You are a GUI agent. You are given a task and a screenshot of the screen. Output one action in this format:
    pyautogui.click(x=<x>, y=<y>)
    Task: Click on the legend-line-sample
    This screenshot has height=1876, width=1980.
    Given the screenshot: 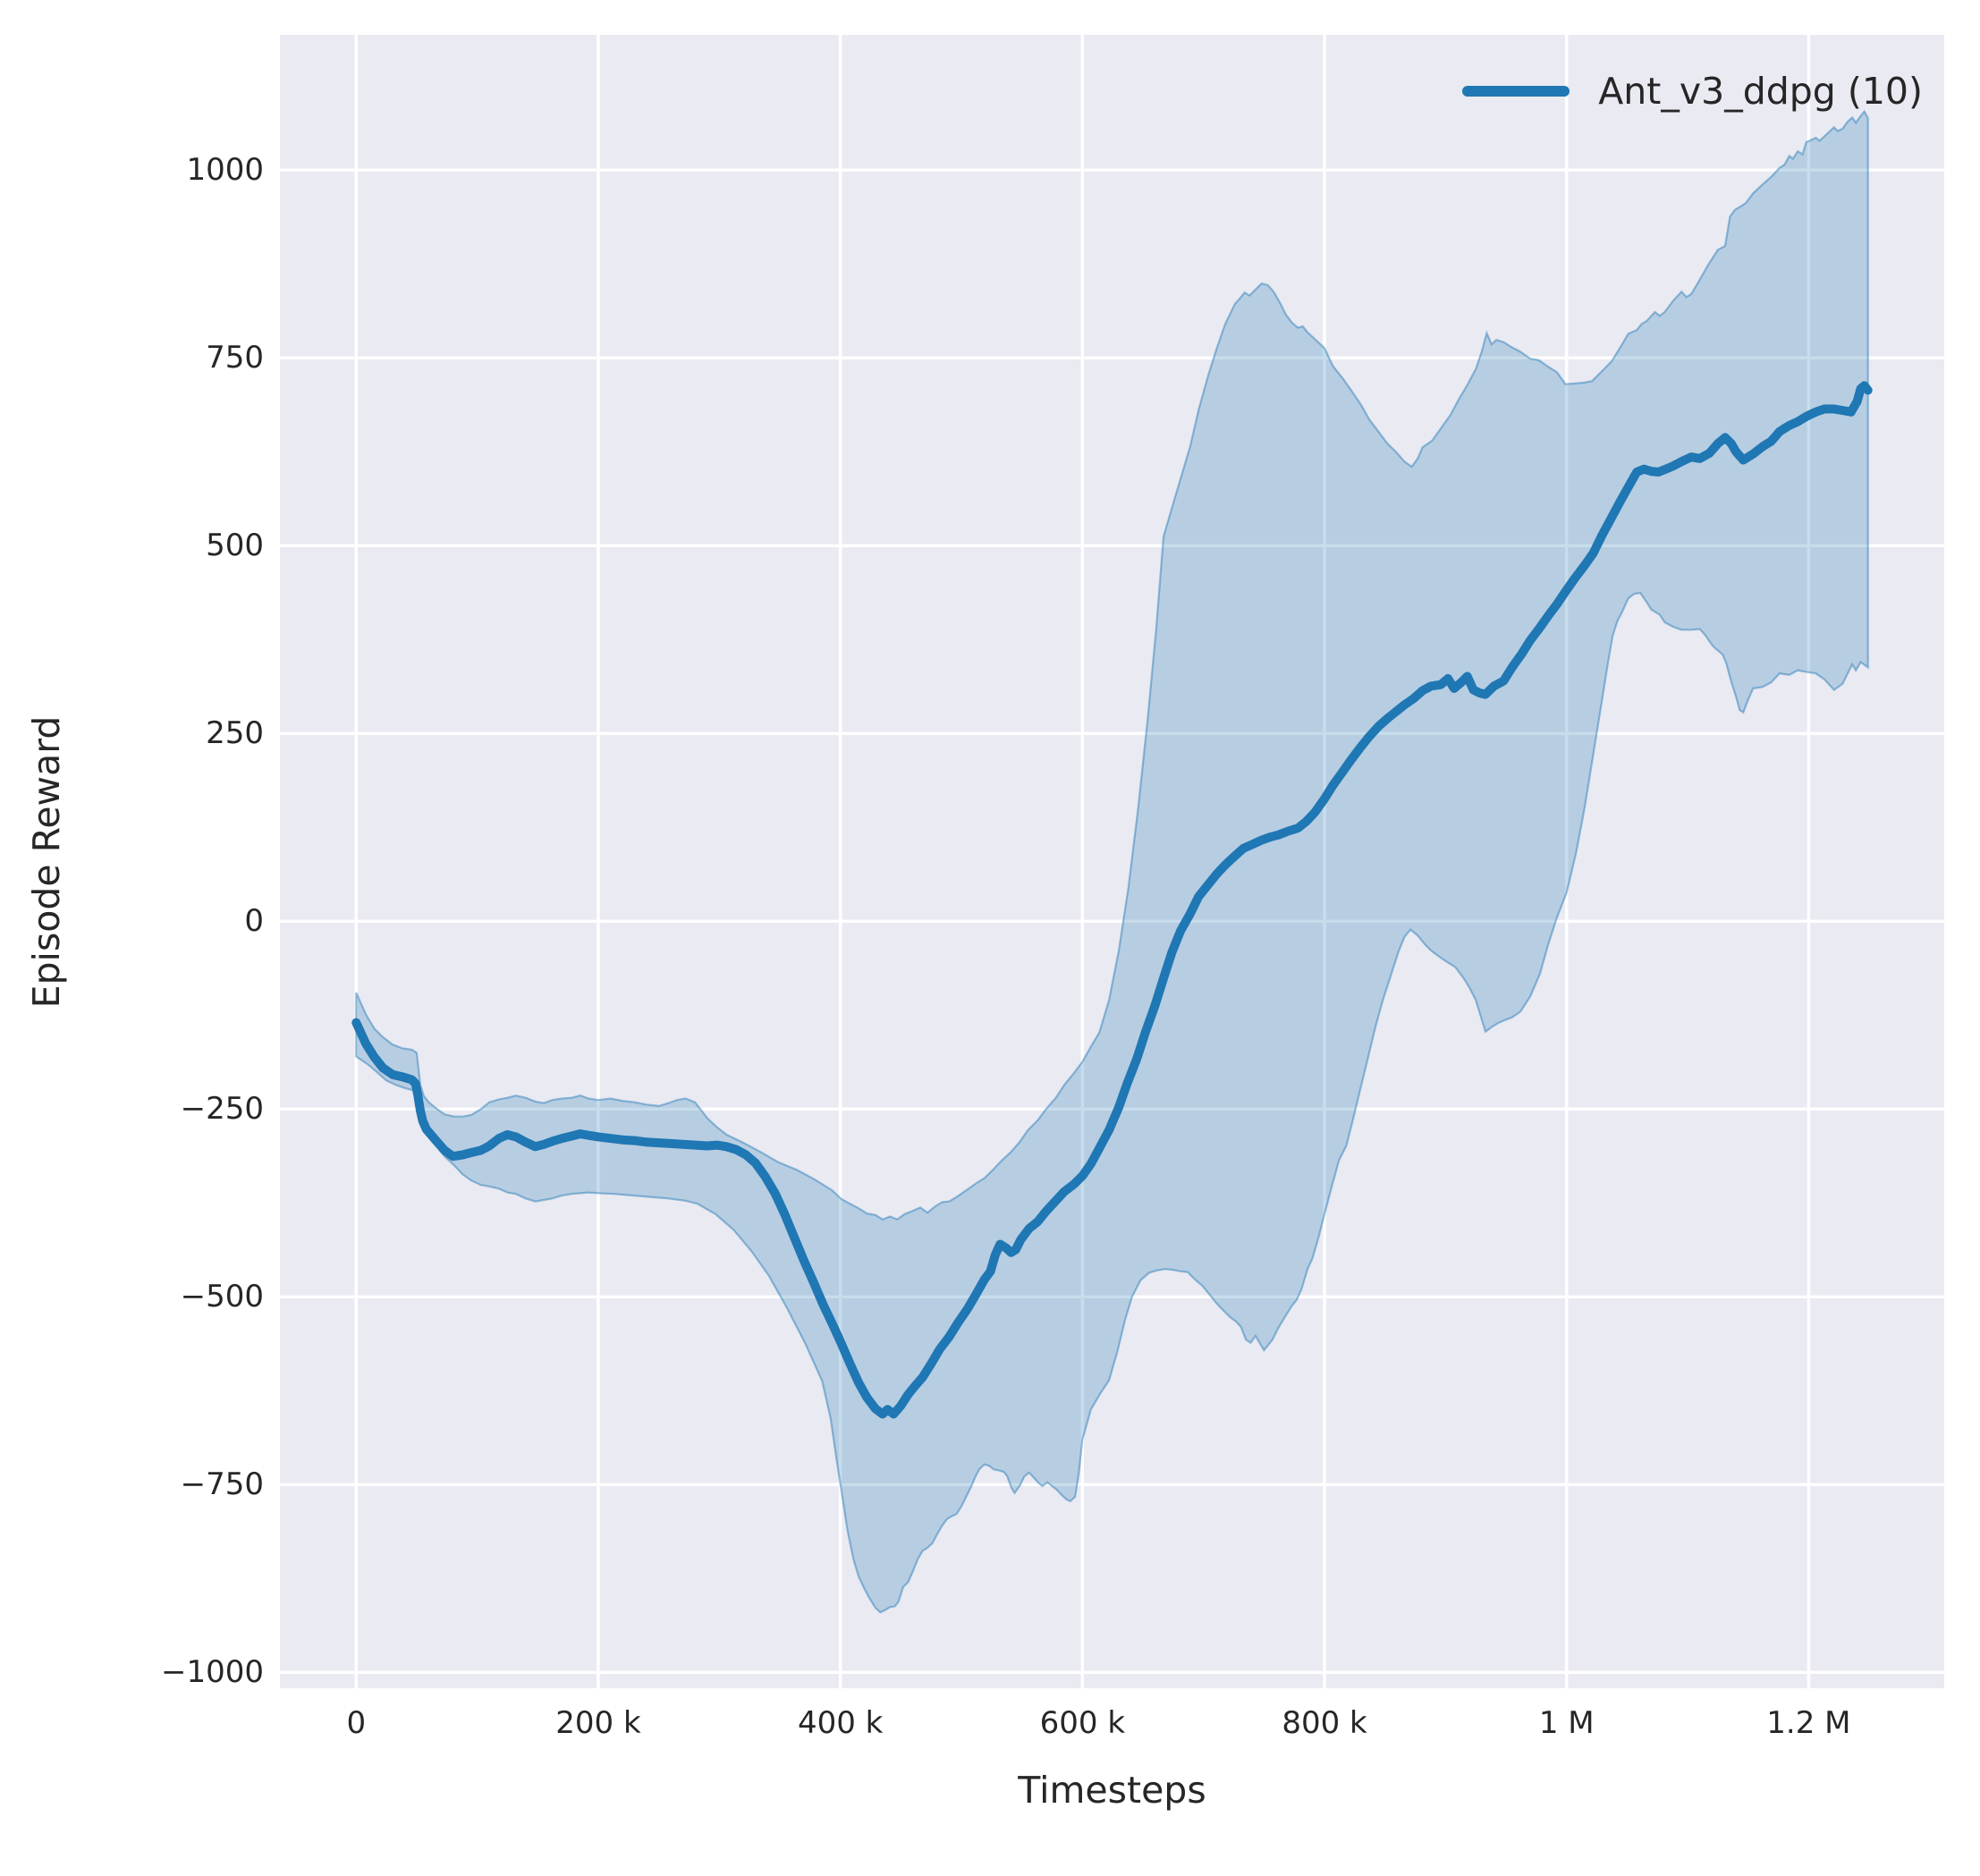 What is the action you would take?
    pyautogui.click(x=1516, y=91)
    